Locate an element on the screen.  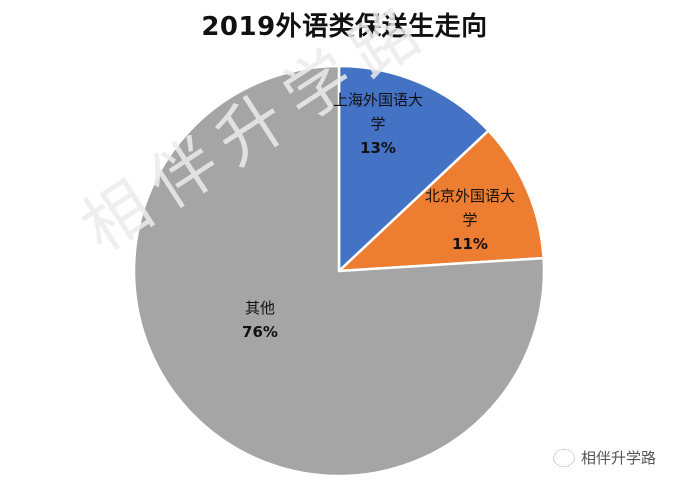
label-other-pct: 76% is located at coordinates (260, 332).